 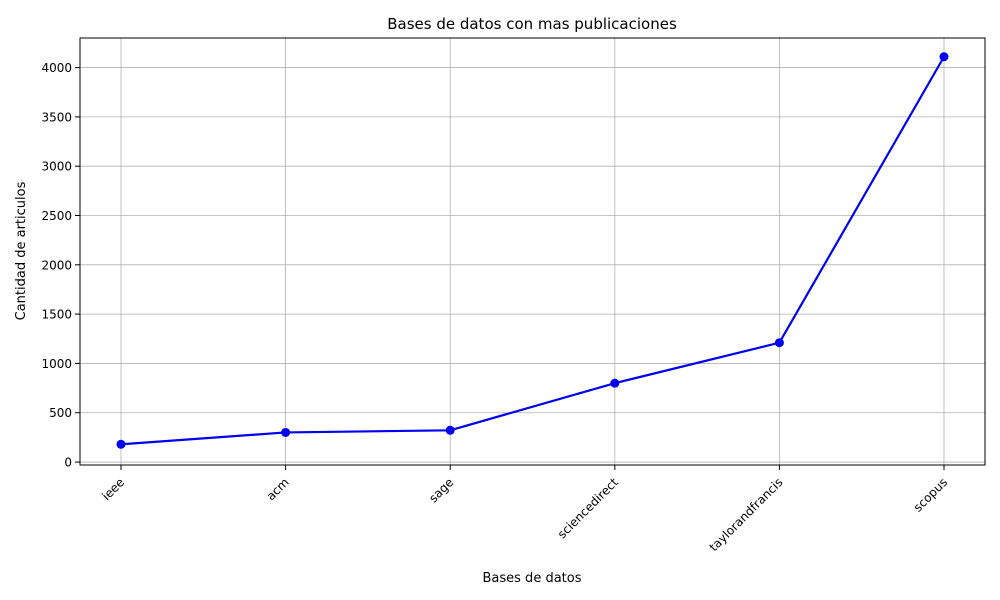 I want to click on y-tick-label: 2500, so click(x=56, y=216).